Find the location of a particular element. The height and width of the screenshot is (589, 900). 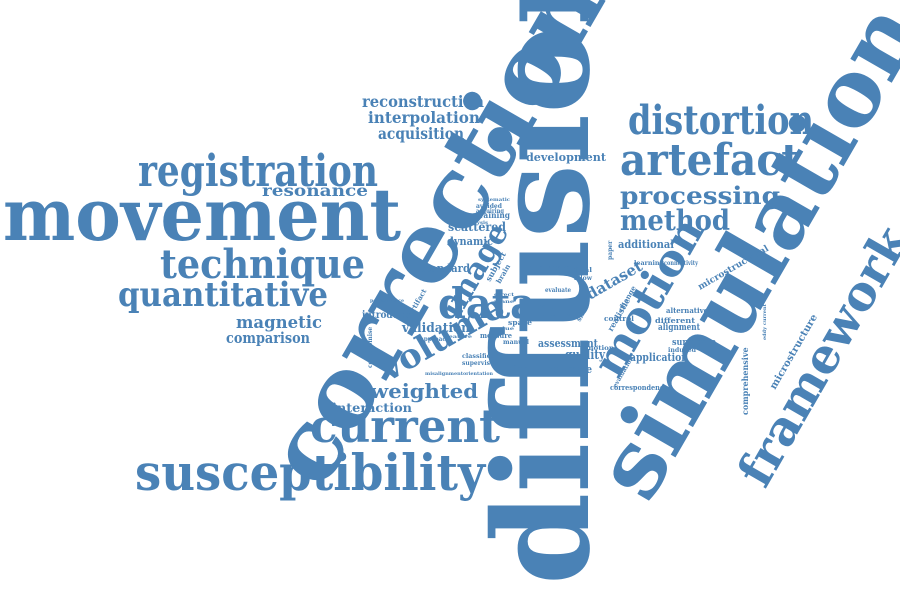

word: weighted is located at coordinates (423, 391).